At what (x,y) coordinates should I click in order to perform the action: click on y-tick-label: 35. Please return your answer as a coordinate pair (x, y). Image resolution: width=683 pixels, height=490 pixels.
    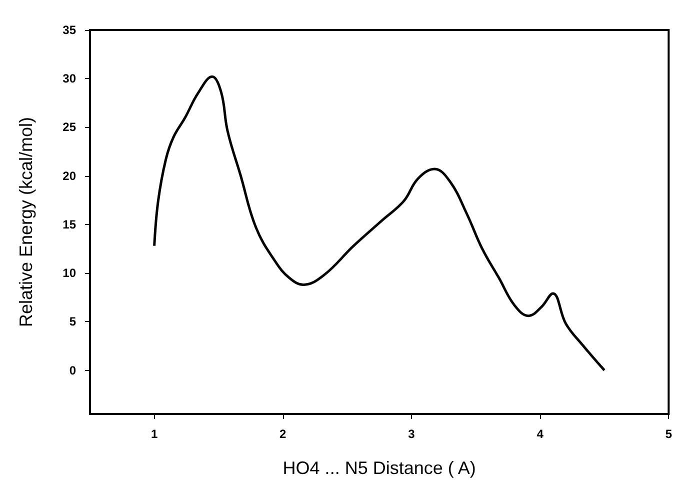
    Looking at the image, I should click on (69, 30).